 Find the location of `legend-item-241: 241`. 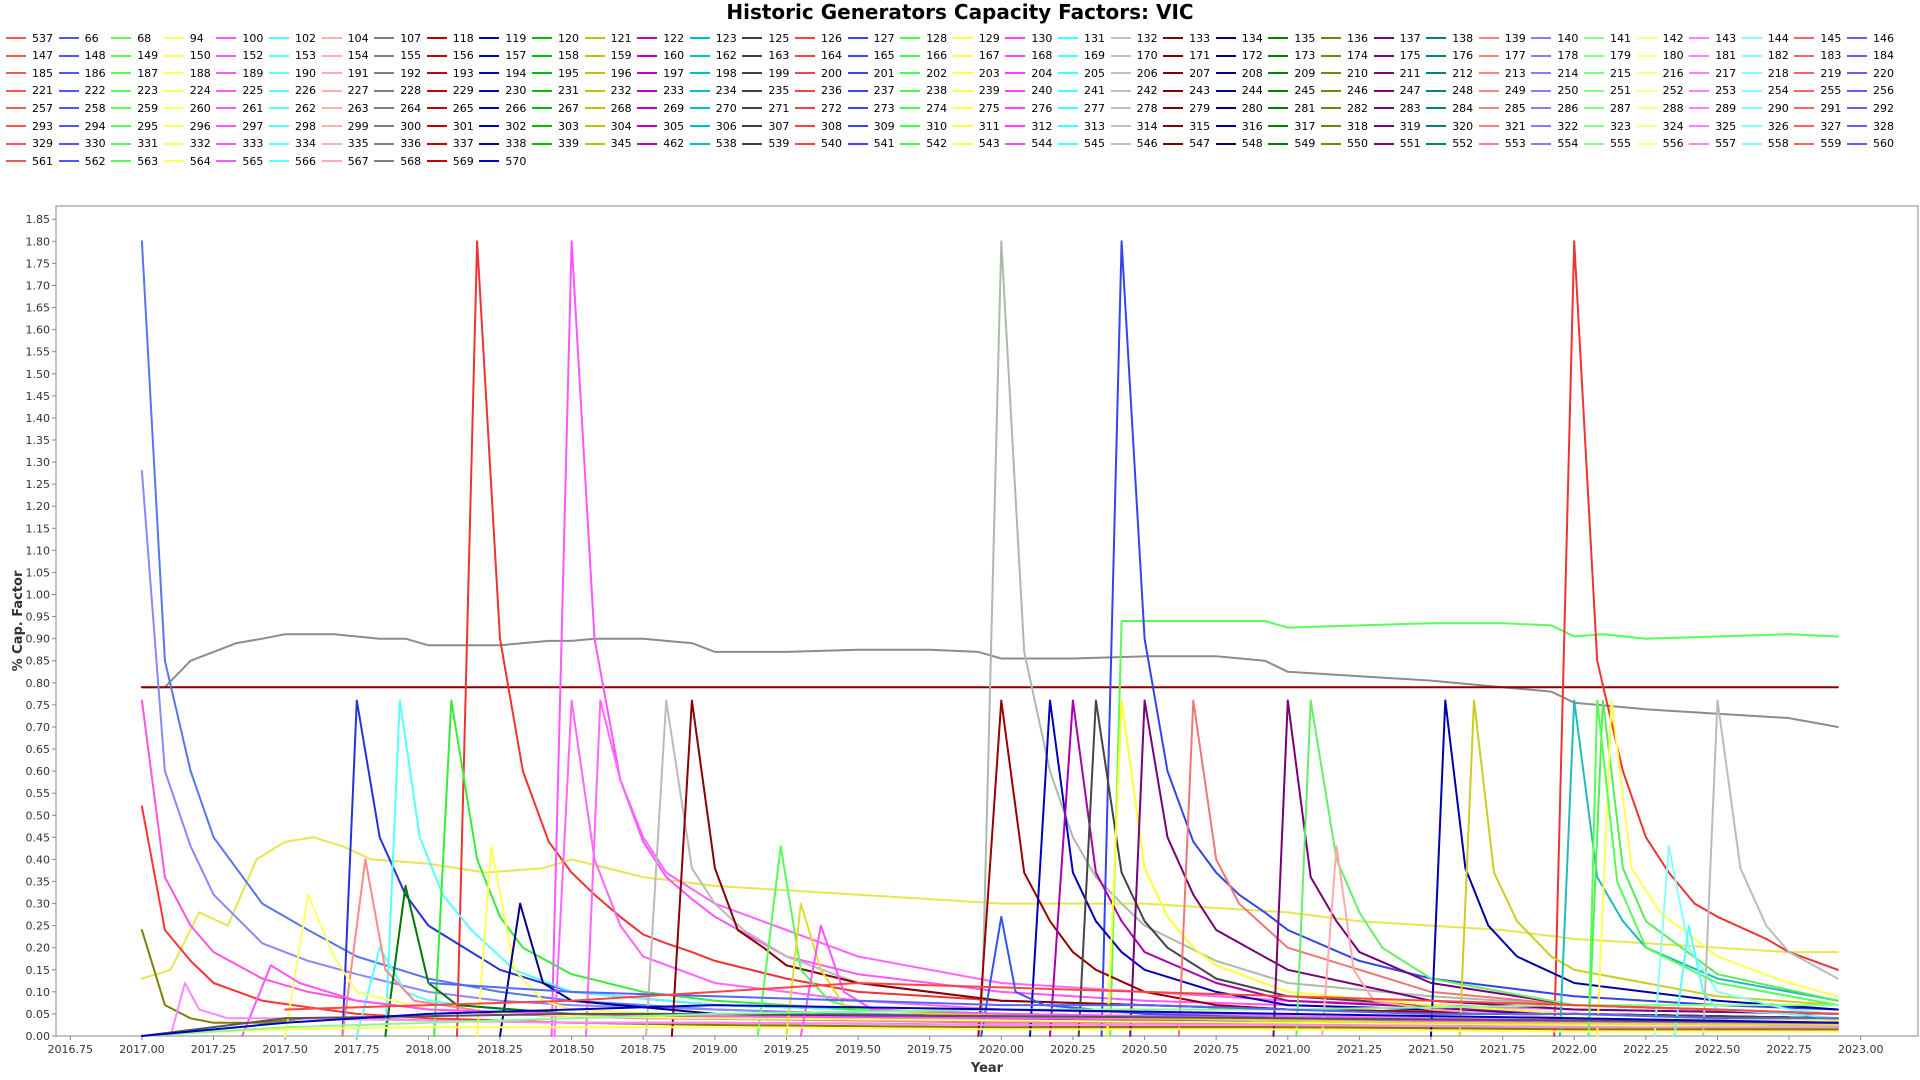

legend-item-241: 241 is located at coordinates (1081, 91).